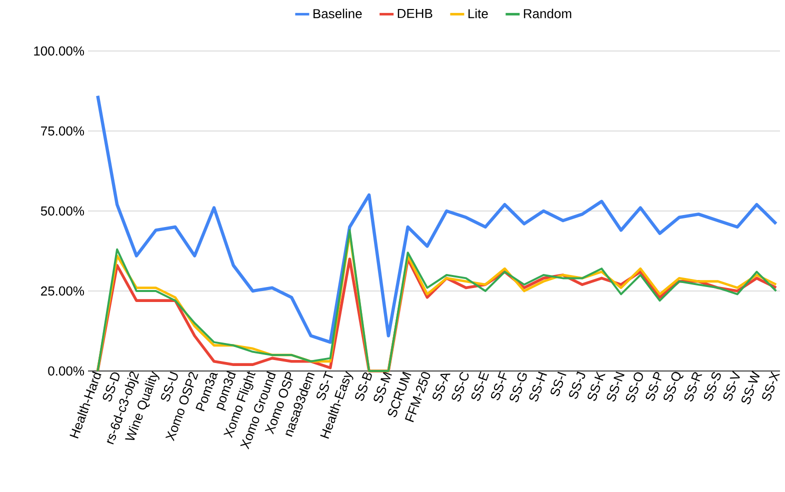 Image resolution: width=785 pixels, height=492 pixels. What do you see at coordinates (478, 13) in the screenshot?
I see `legend-label: Lite` at bounding box center [478, 13].